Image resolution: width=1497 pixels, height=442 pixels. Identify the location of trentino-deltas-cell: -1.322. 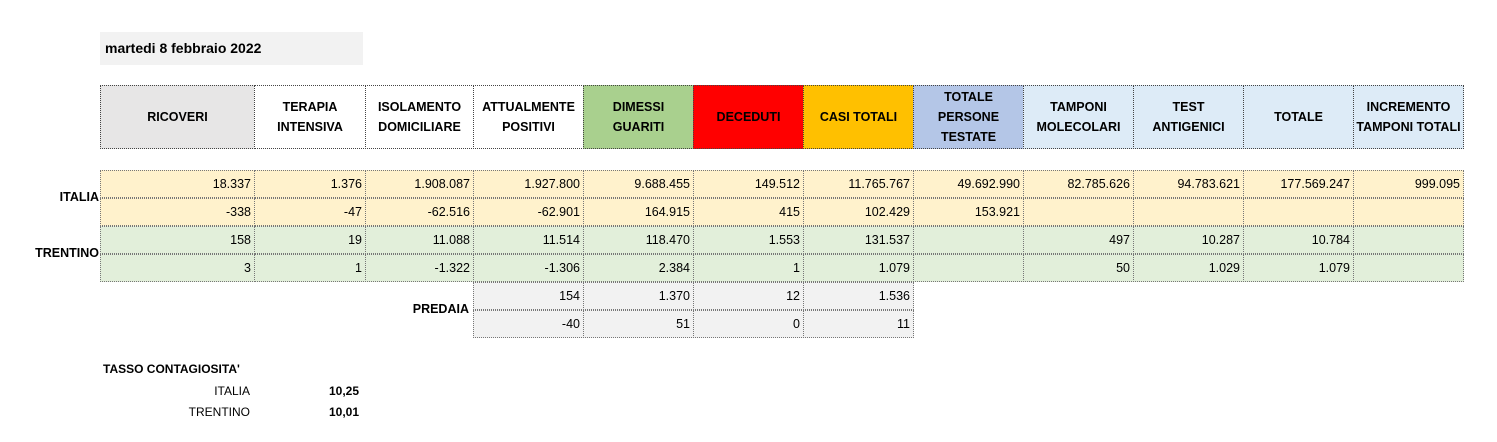
(419, 268).